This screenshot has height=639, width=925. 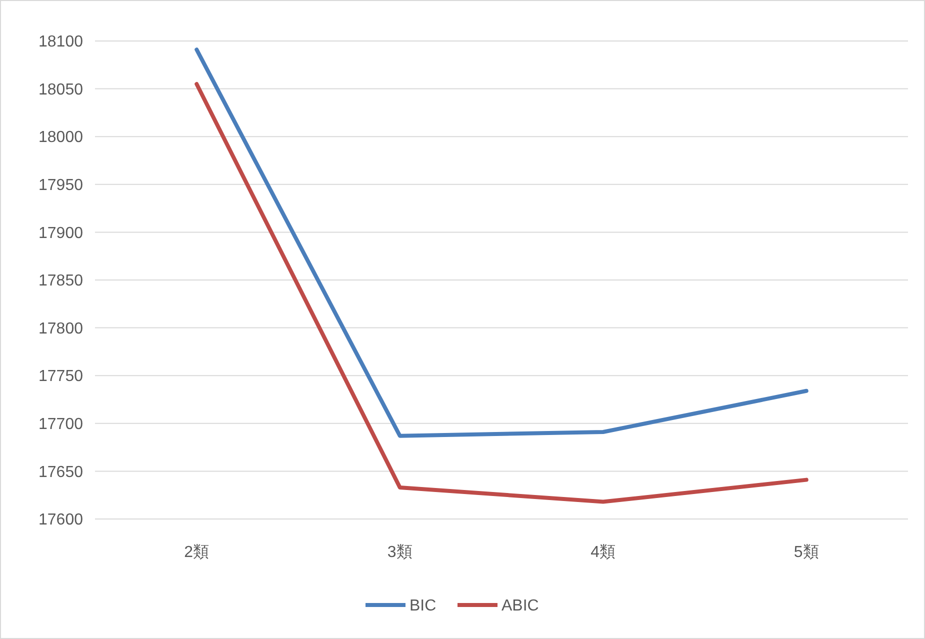 I want to click on y-tick-label: 18050, so click(x=61, y=89).